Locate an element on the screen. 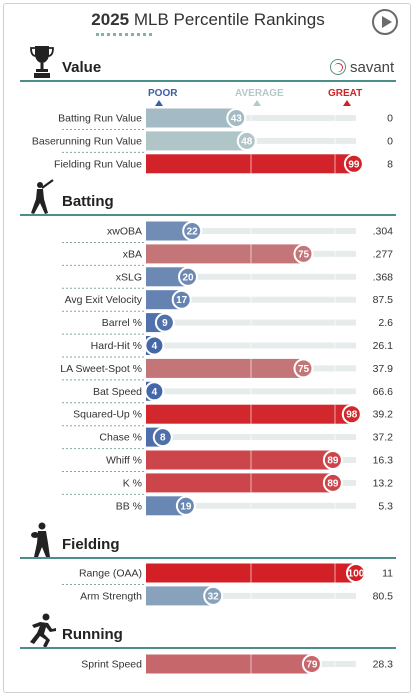  scale-average-marker is located at coordinates (257, 103).